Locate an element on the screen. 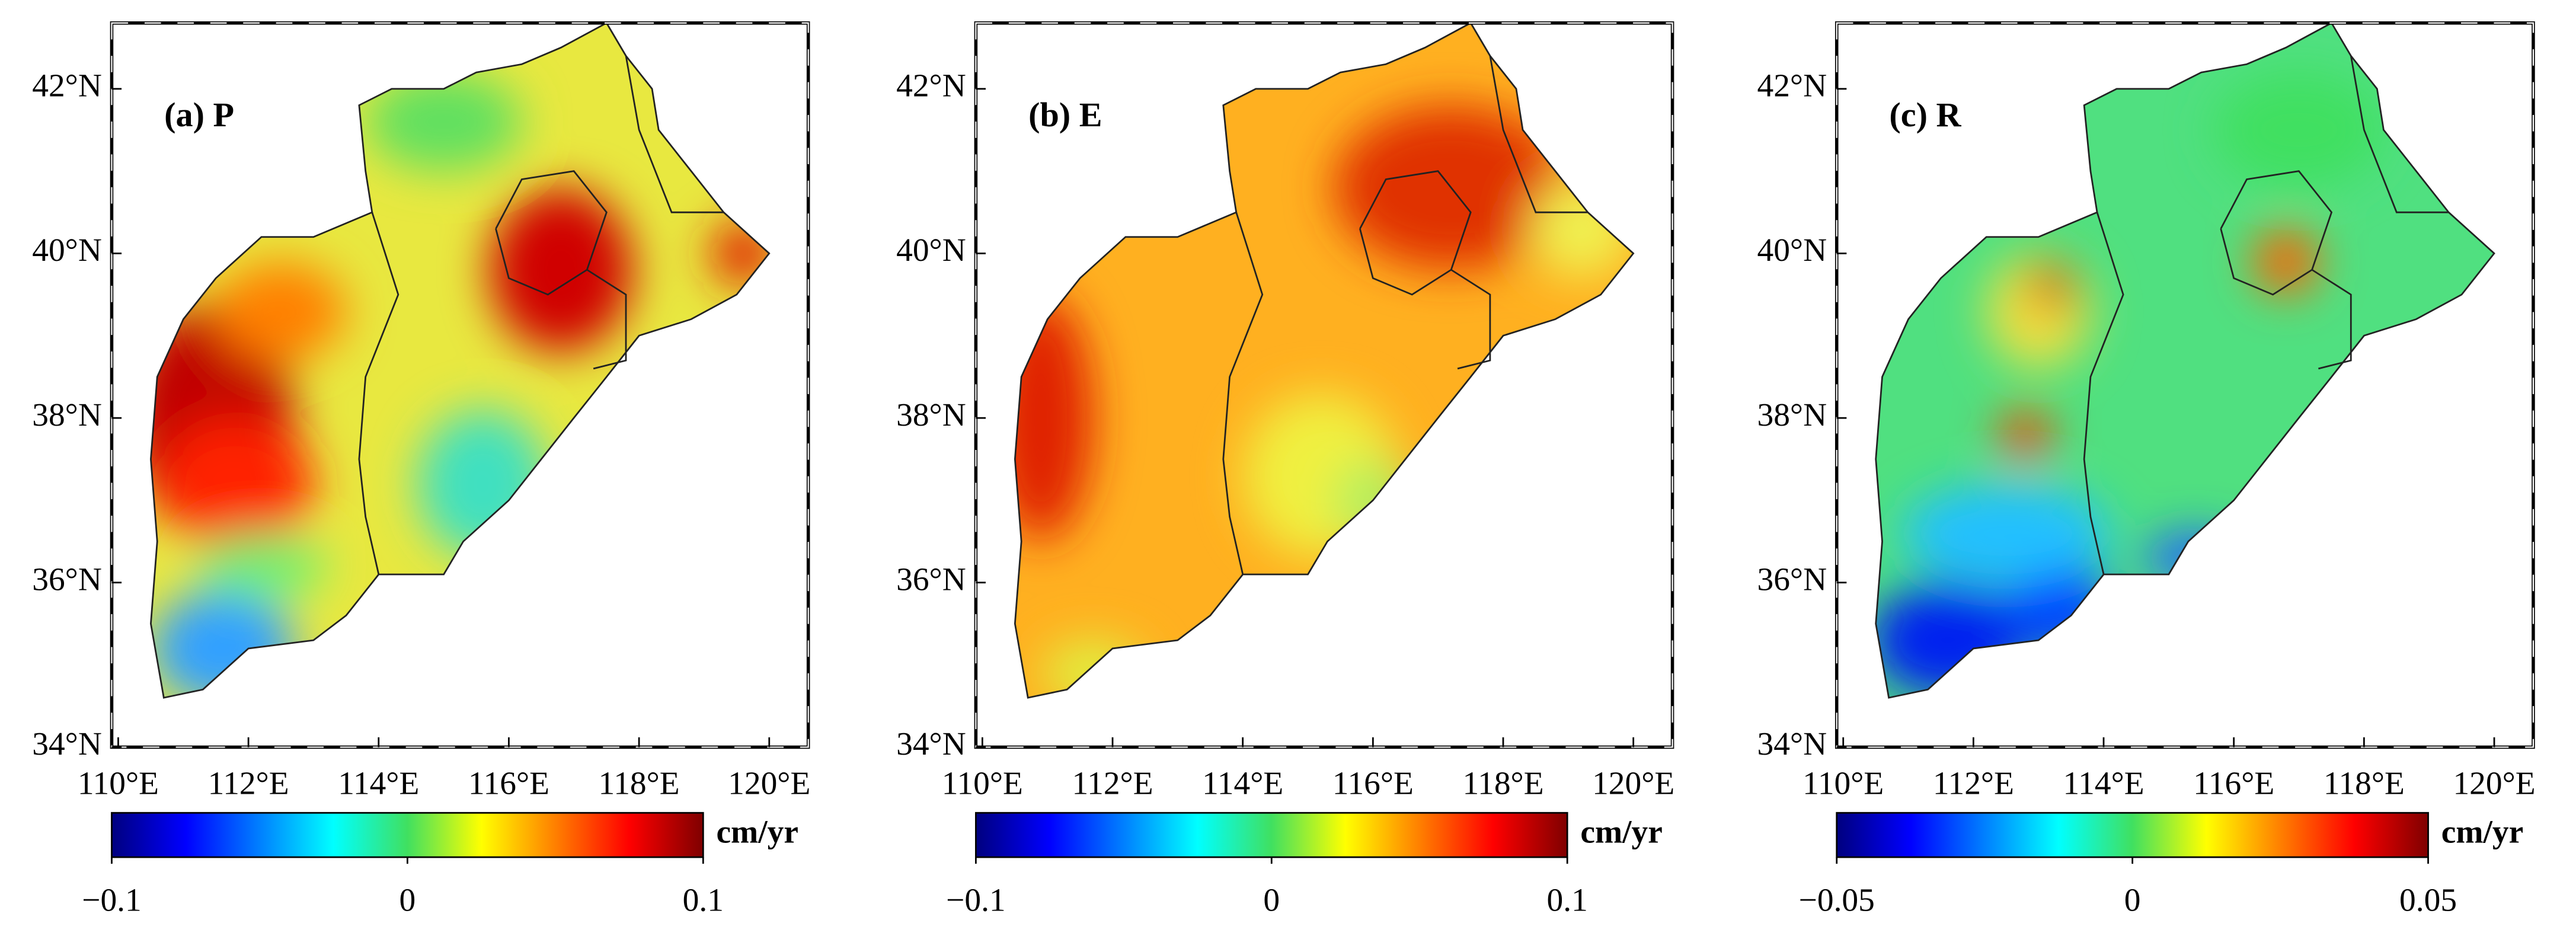  panel-label: (b) E is located at coordinates (1065, 115).